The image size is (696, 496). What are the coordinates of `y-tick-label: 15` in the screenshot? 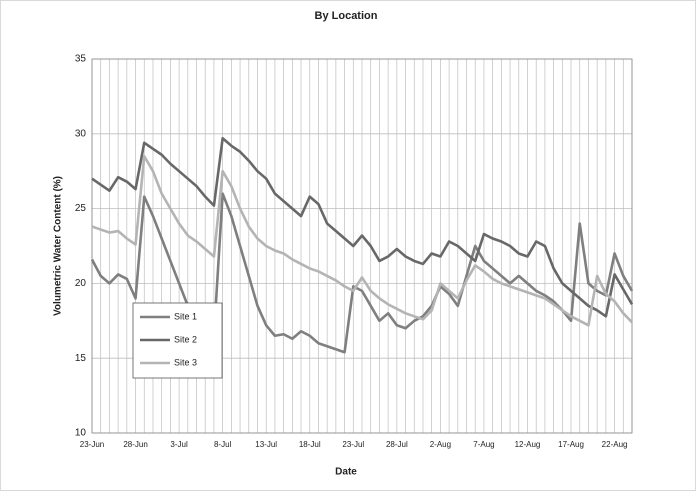 It's located at (81, 358).